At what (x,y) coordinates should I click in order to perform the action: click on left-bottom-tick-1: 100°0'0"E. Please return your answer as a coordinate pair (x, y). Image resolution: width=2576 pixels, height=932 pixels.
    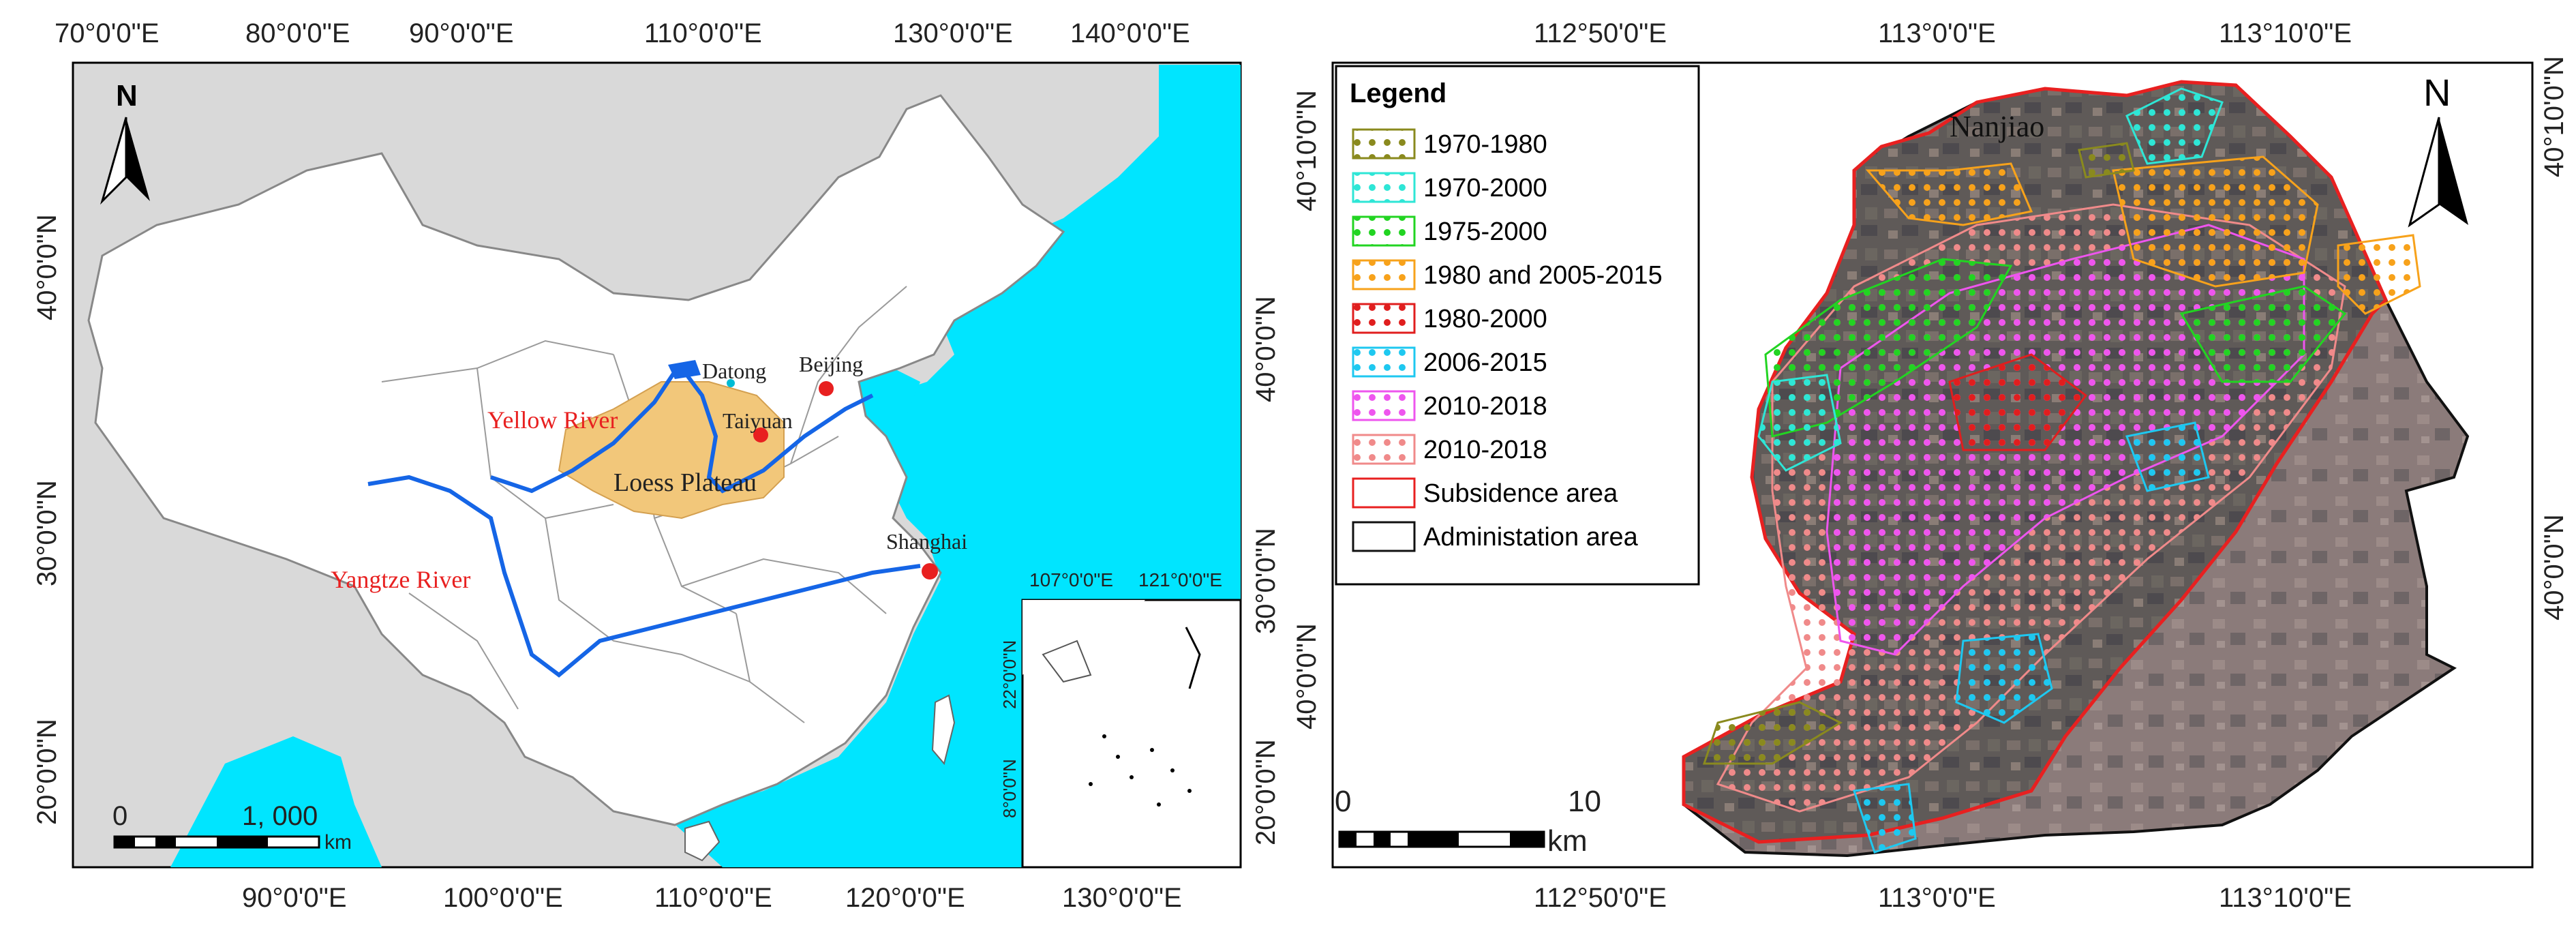
    Looking at the image, I should click on (503, 898).